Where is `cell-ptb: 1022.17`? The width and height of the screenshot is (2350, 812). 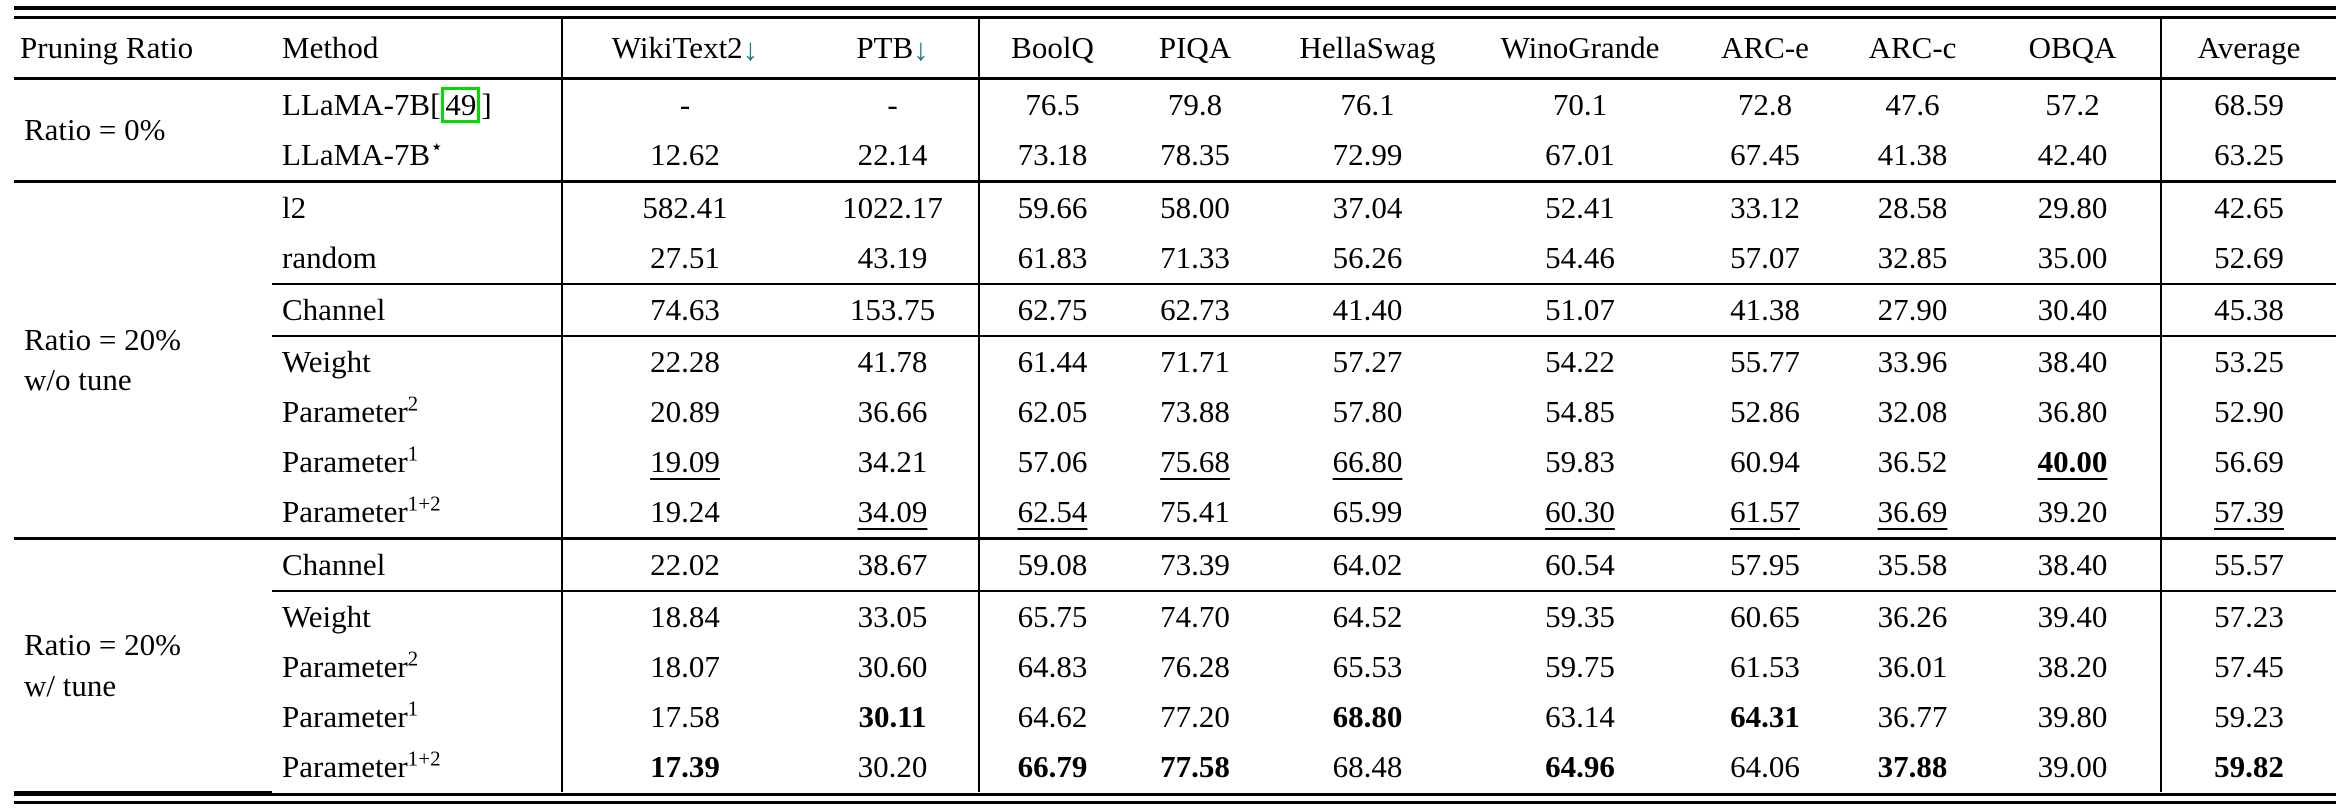
cell-ptb: 1022.17 is located at coordinates (893, 206).